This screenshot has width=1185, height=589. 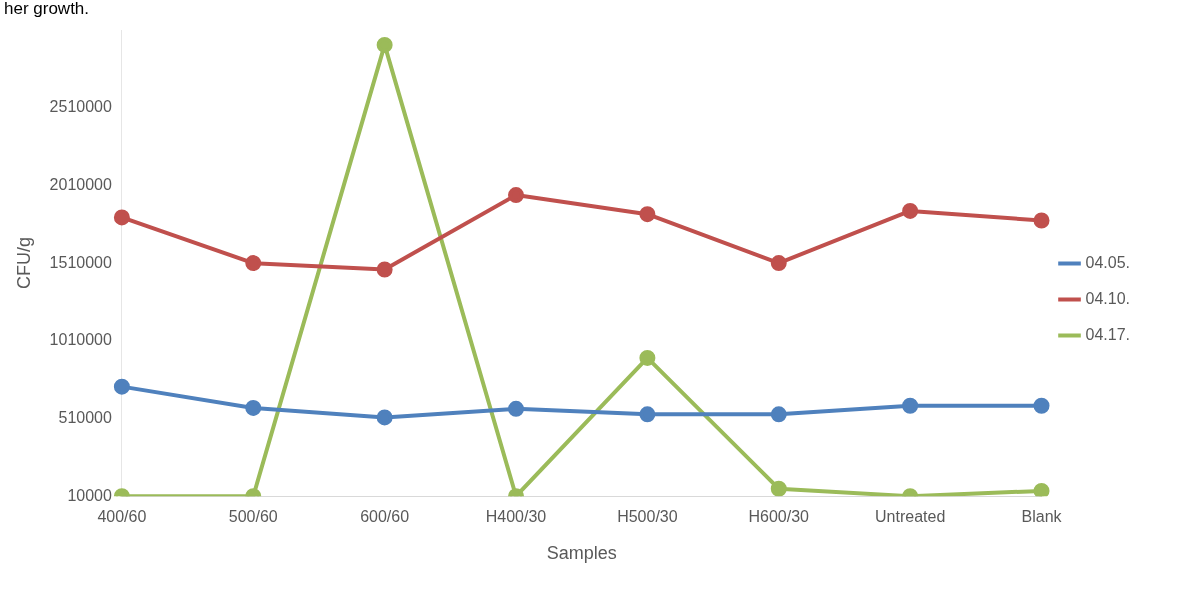 What do you see at coordinates (23, 263) in the screenshot?
I see `y-axis-title: CFU/g` at bounding box center [23, 263].